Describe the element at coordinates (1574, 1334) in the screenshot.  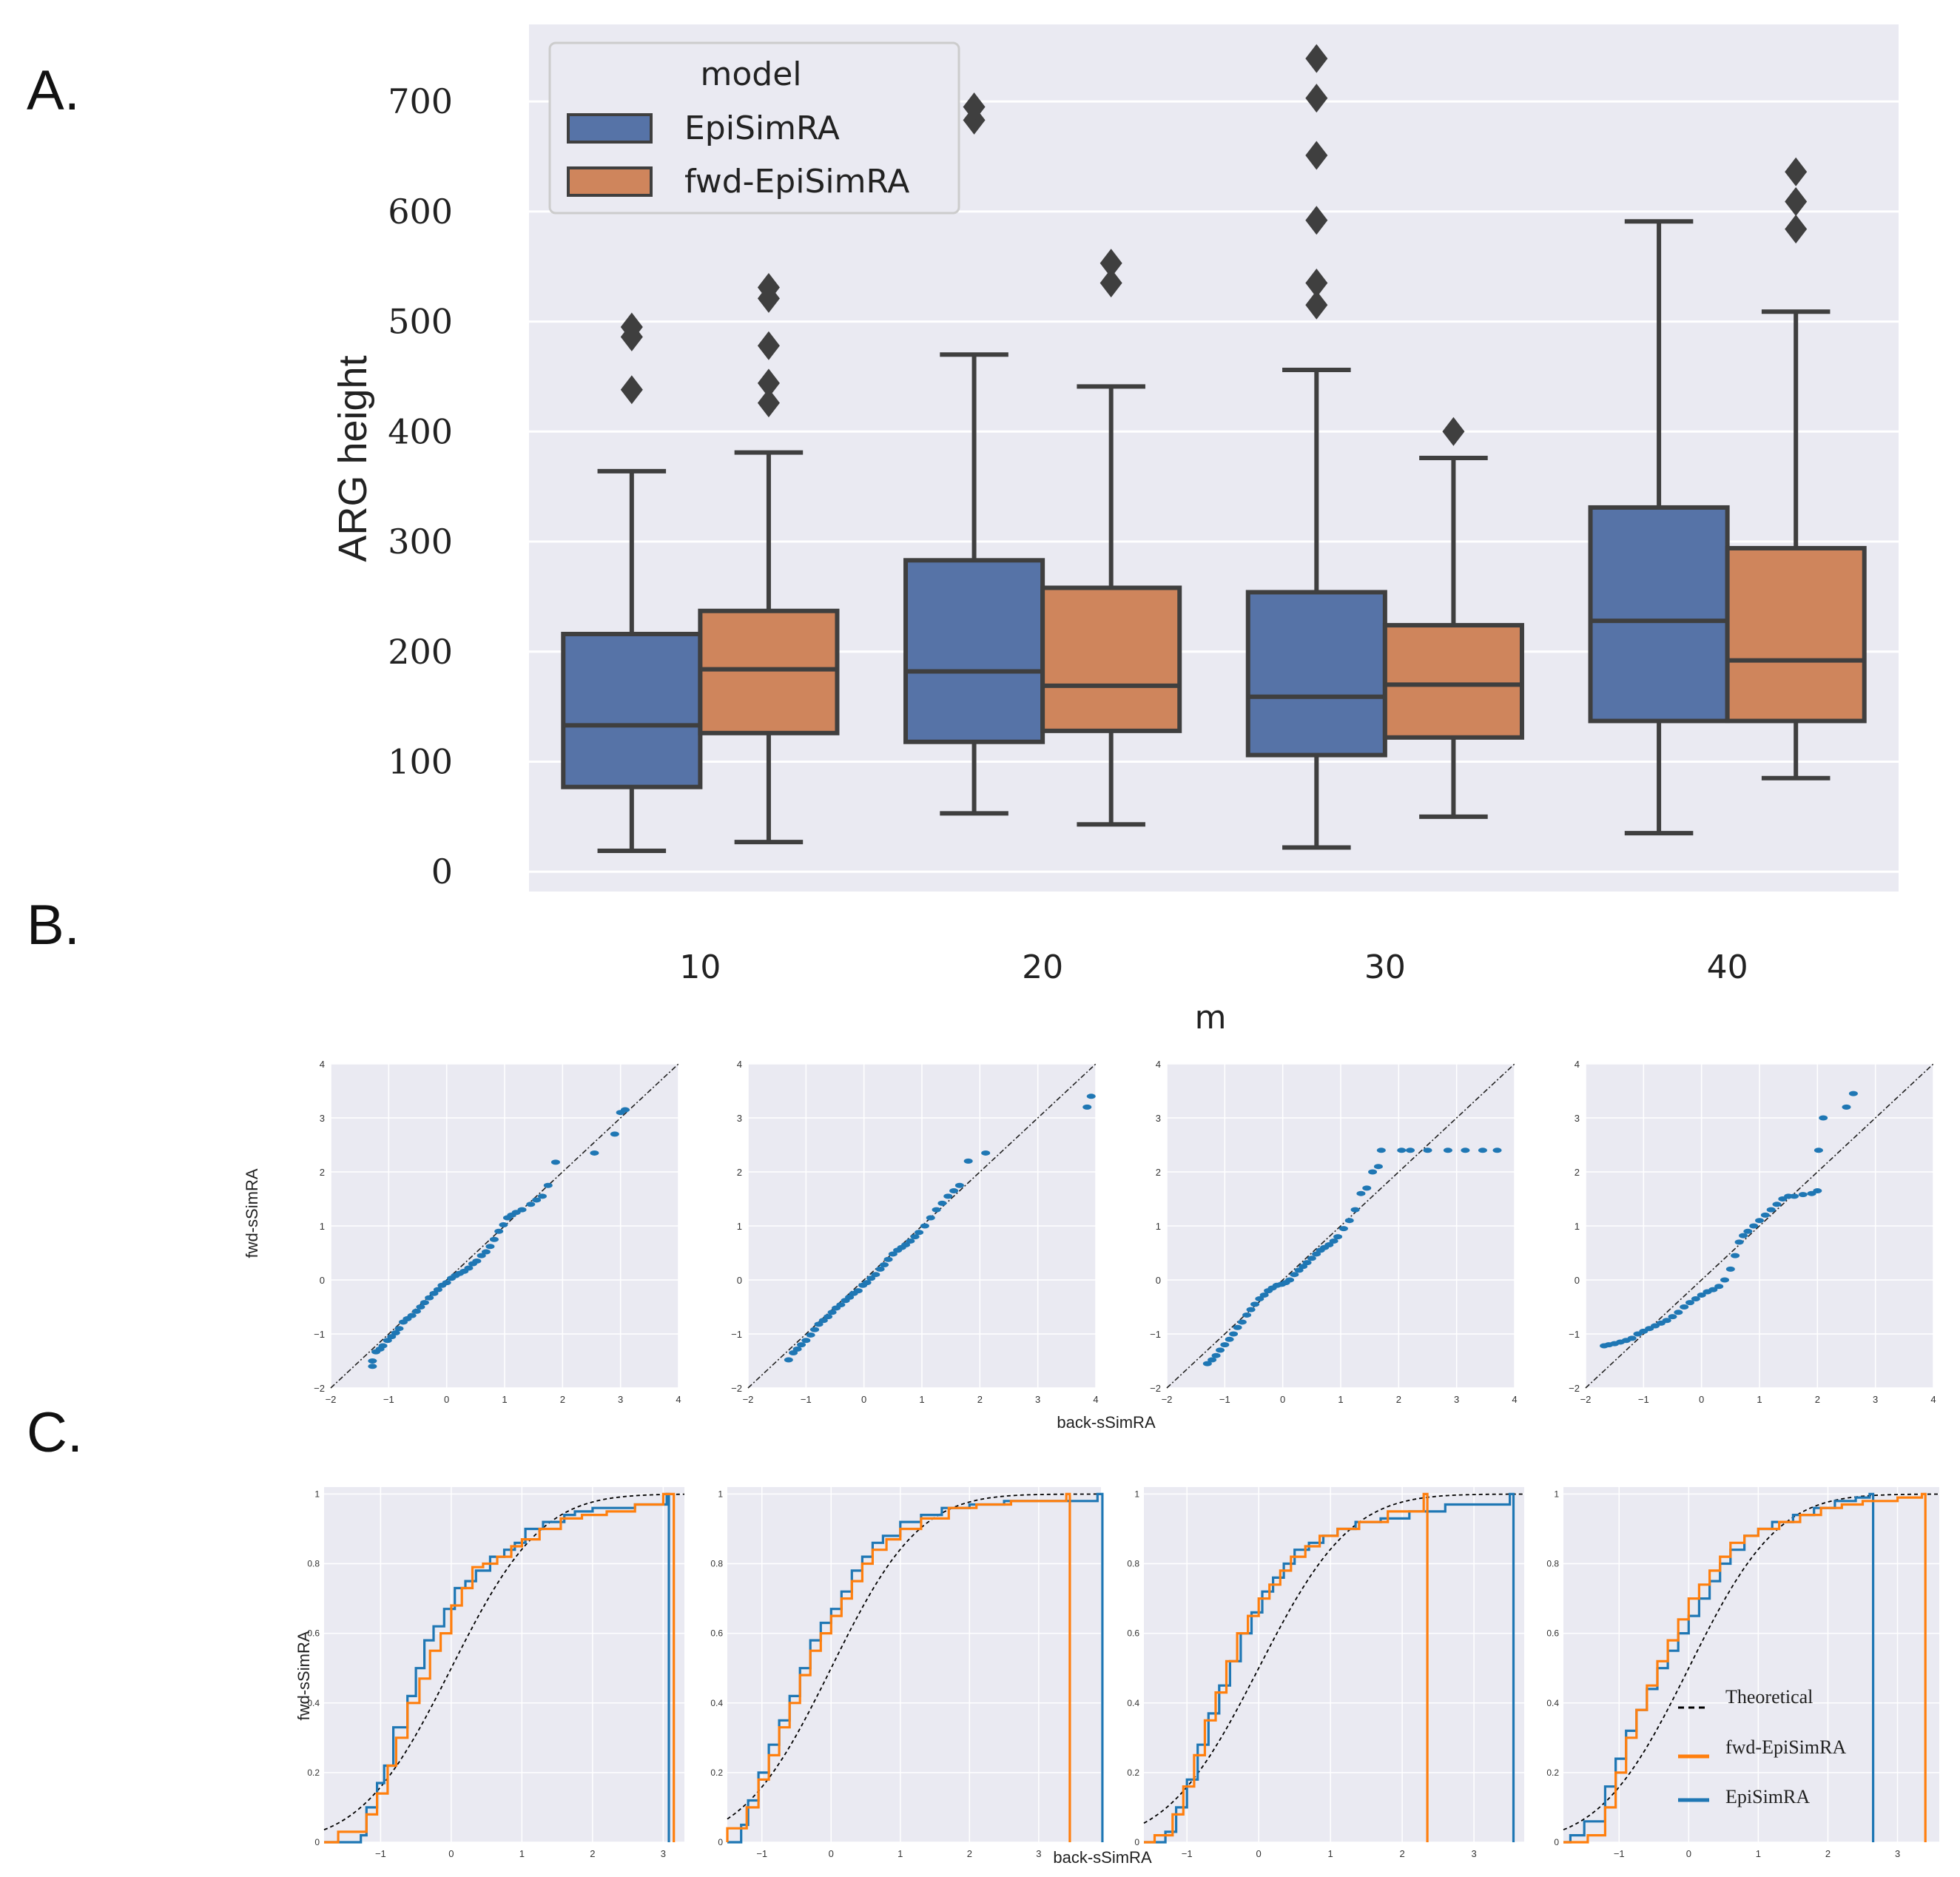
I see `qq-y-tick-label: −1` at that location.